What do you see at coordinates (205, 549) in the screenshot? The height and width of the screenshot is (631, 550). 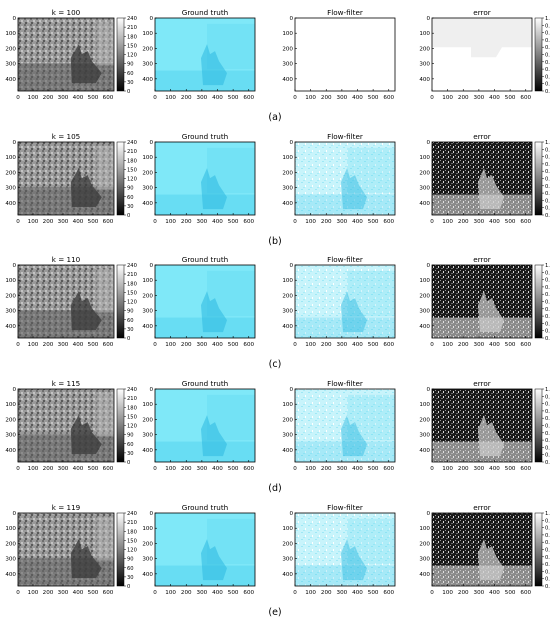 I see `ground-truth-frame` at bounding box center [205, 549].